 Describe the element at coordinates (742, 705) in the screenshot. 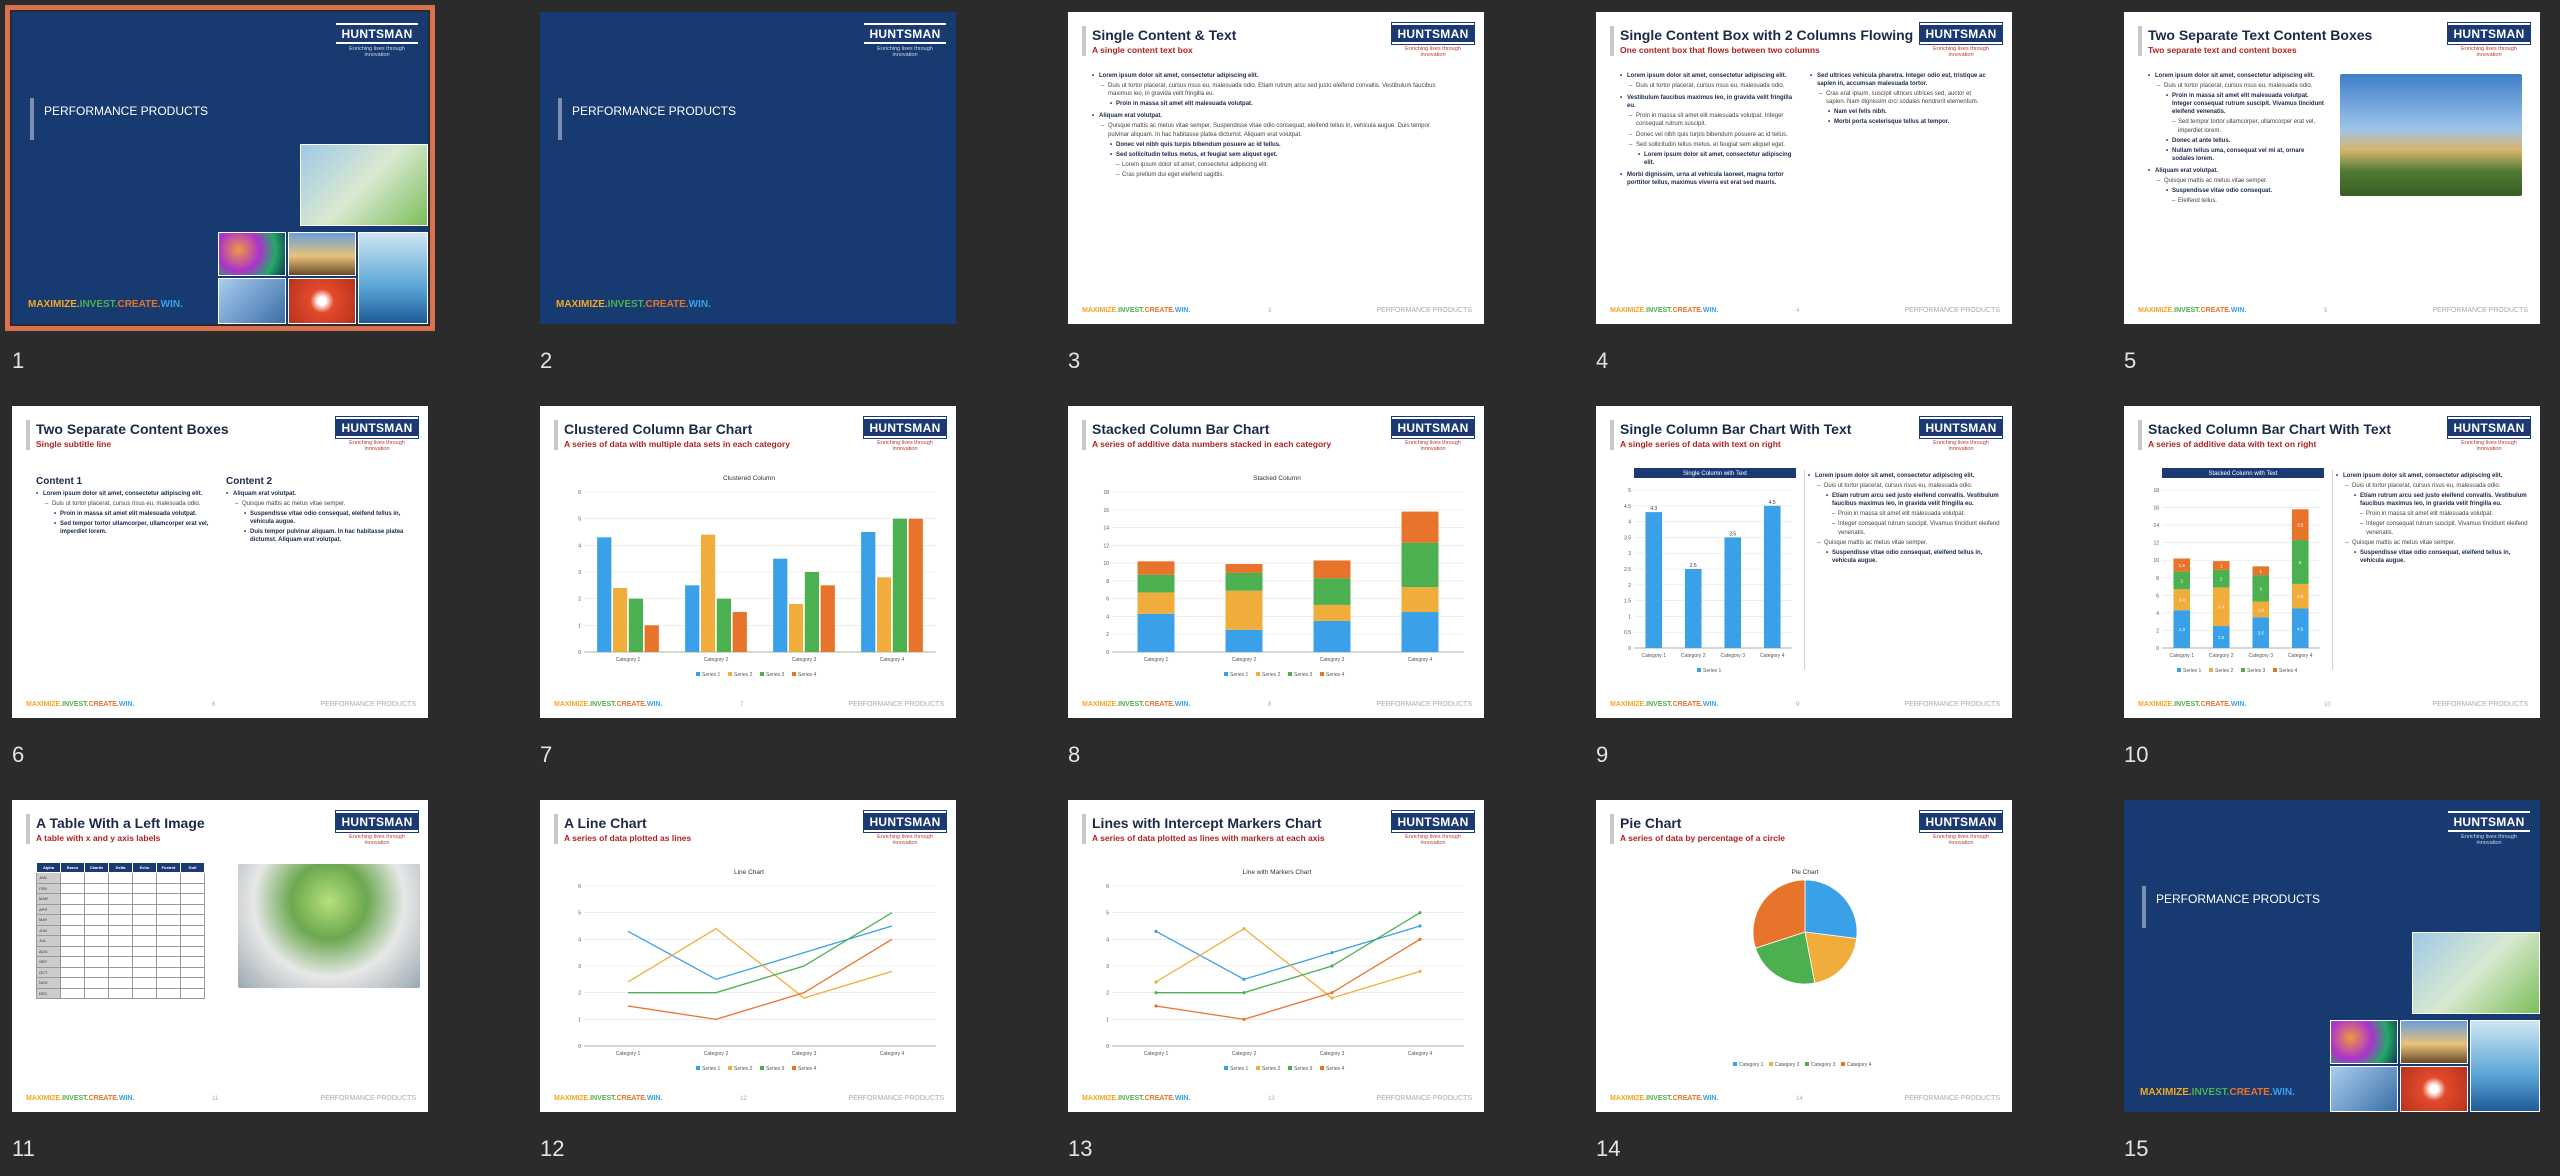

I see `page-number: 7` at that location.